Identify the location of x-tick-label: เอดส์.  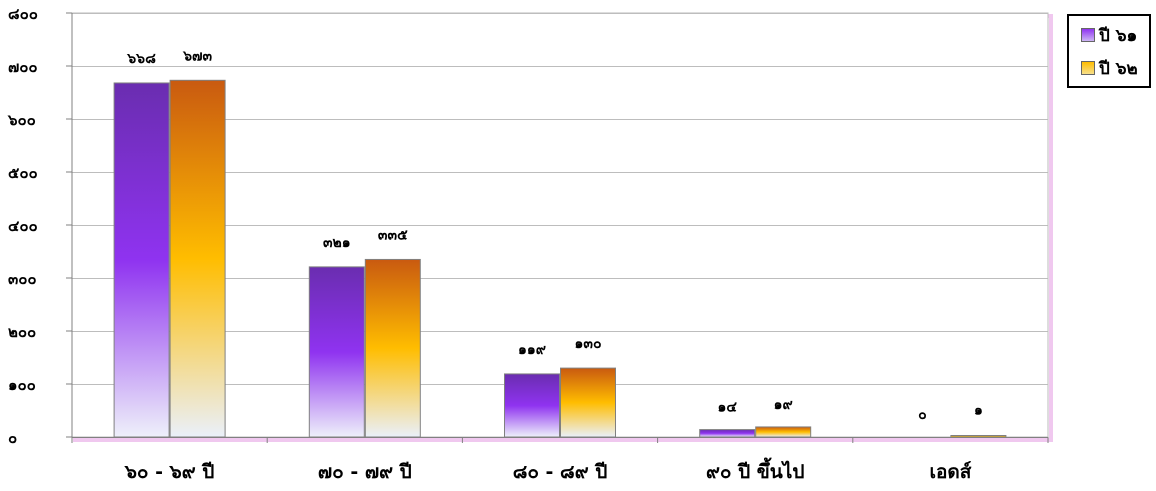
(950, 472).